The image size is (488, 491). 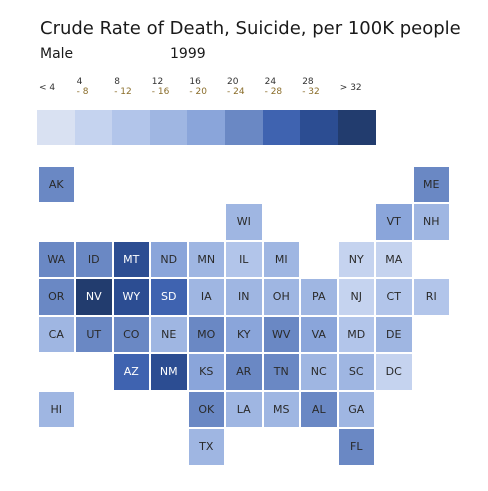 I want to click on legend-label: 12- 16, so click(x=160, y=87).